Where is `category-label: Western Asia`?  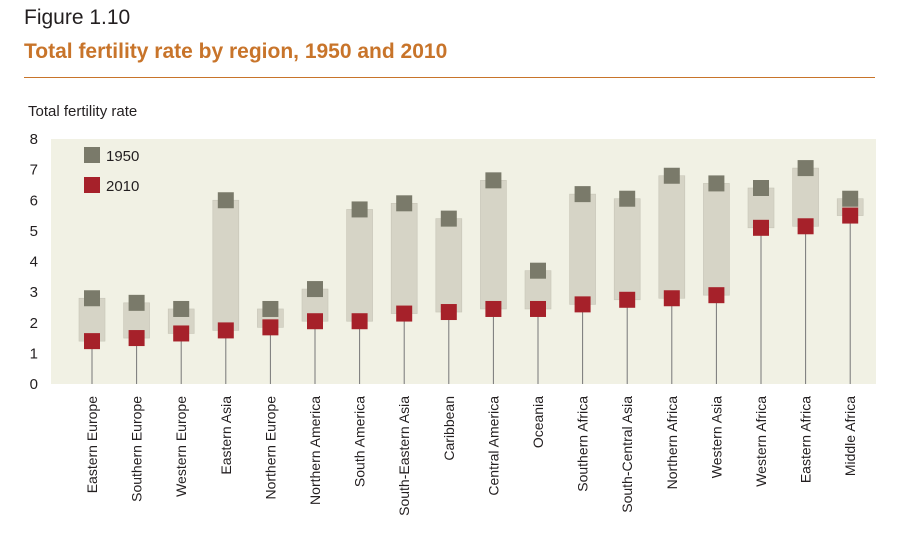
category-label: Western Asia is located at coordinates (716, 437).